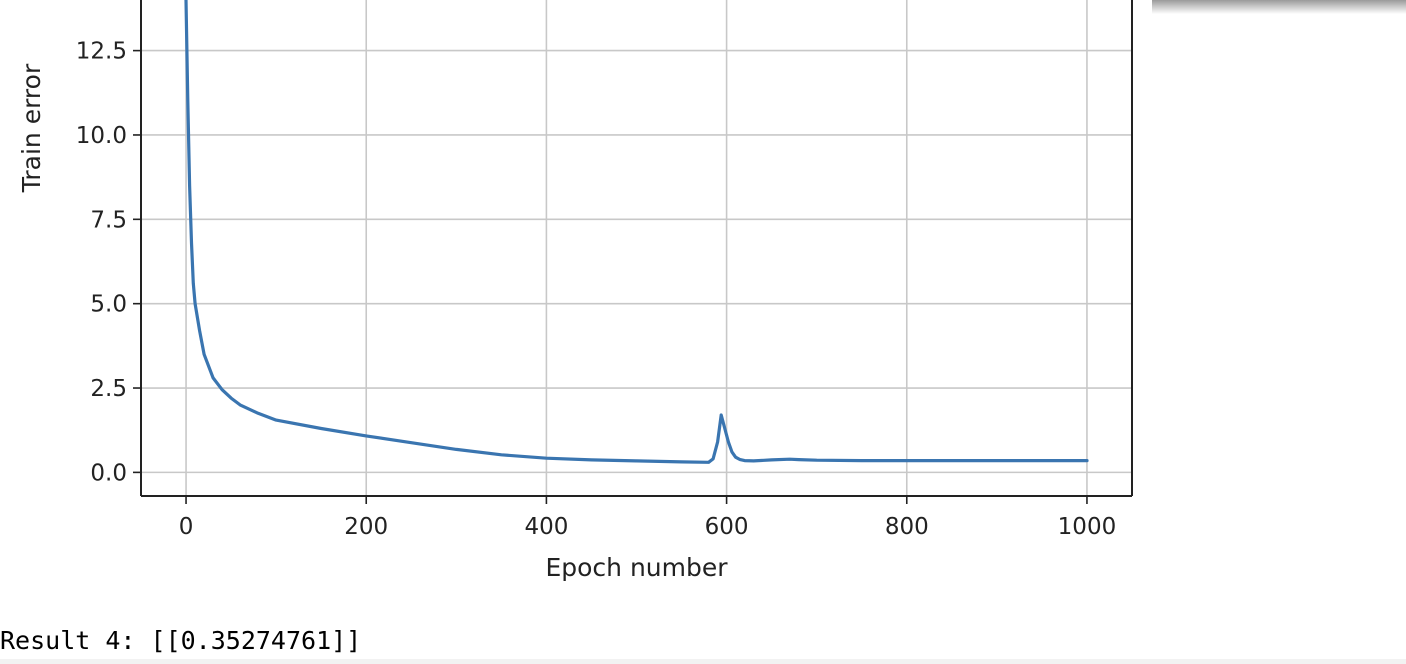 This screenshot has width=1406, height=664. Describe the element at coordinates (636, 567) in the screenshot. I see `x-axis-label: Epoch number` at that location.